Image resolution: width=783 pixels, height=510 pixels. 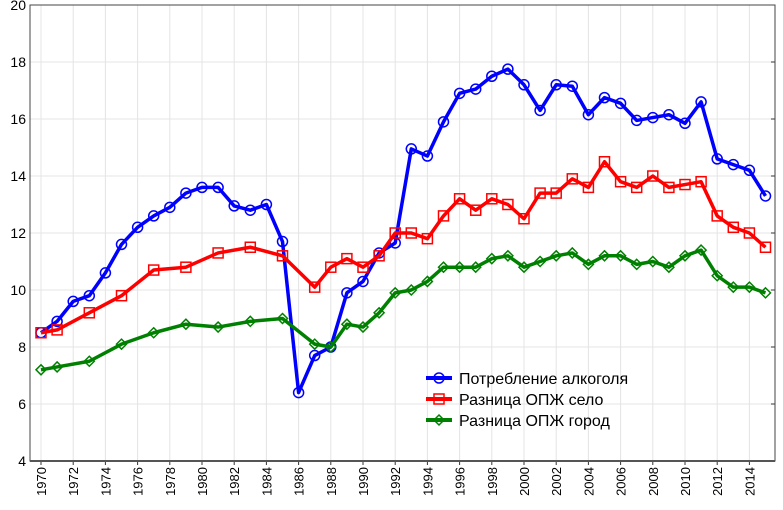 What do you see at coordinates (170, 481) in the screenshot?
I see `x-tick-label: 1978` at bounding box center [170, 481].